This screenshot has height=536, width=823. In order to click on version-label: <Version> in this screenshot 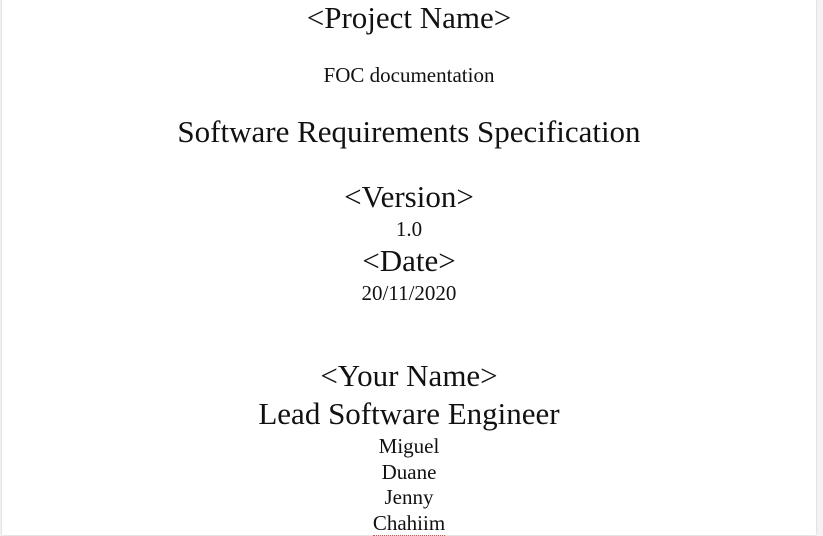, I will do `click(409, 196)`.